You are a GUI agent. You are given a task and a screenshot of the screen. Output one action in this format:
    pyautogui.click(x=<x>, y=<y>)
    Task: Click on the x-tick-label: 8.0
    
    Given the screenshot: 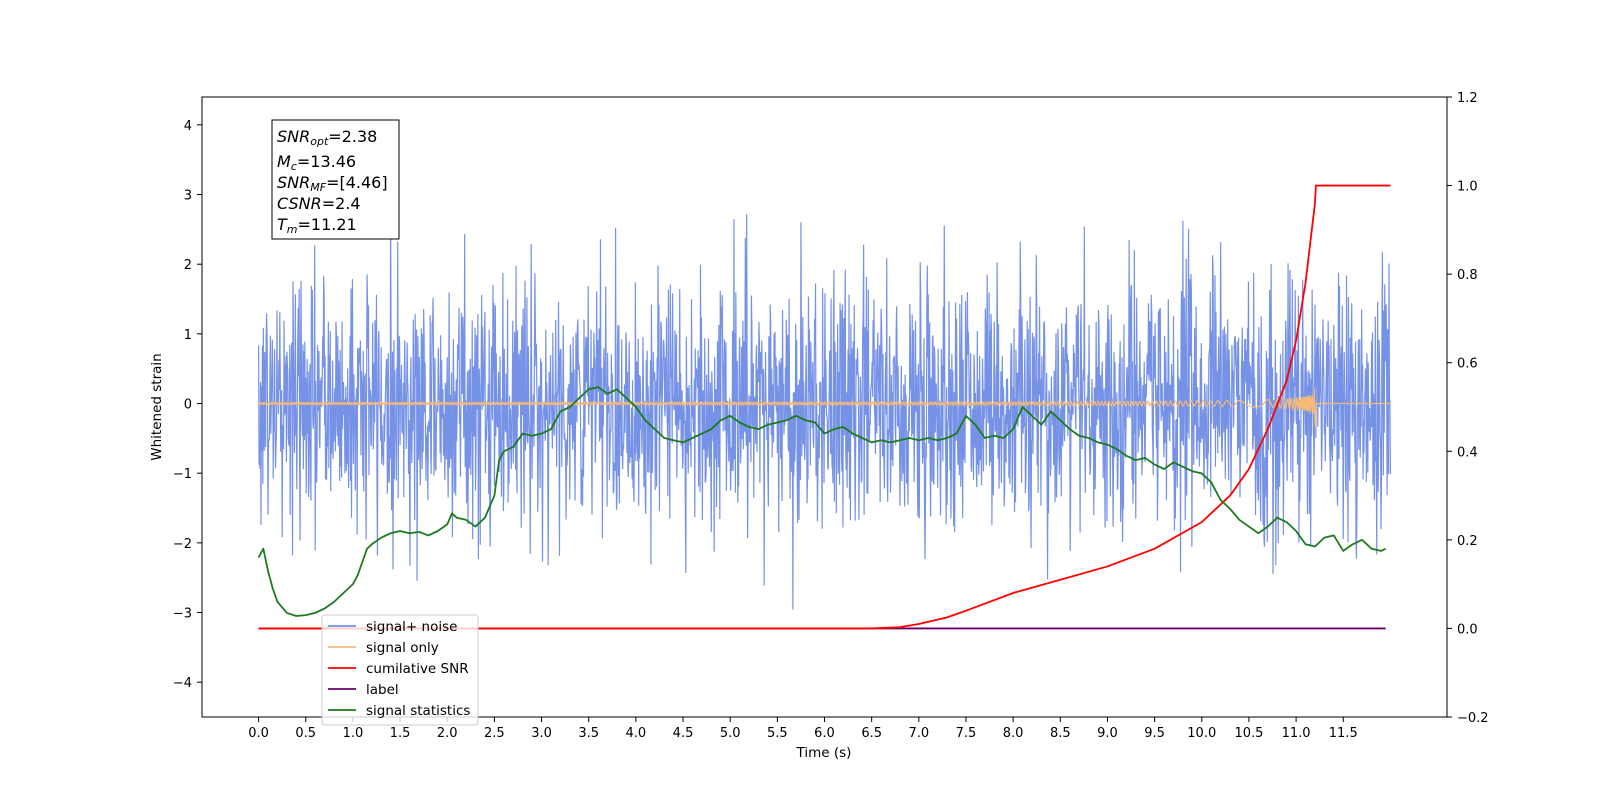 What is the action you would take?
    pyautogui.click(x=1013, y=733)
    